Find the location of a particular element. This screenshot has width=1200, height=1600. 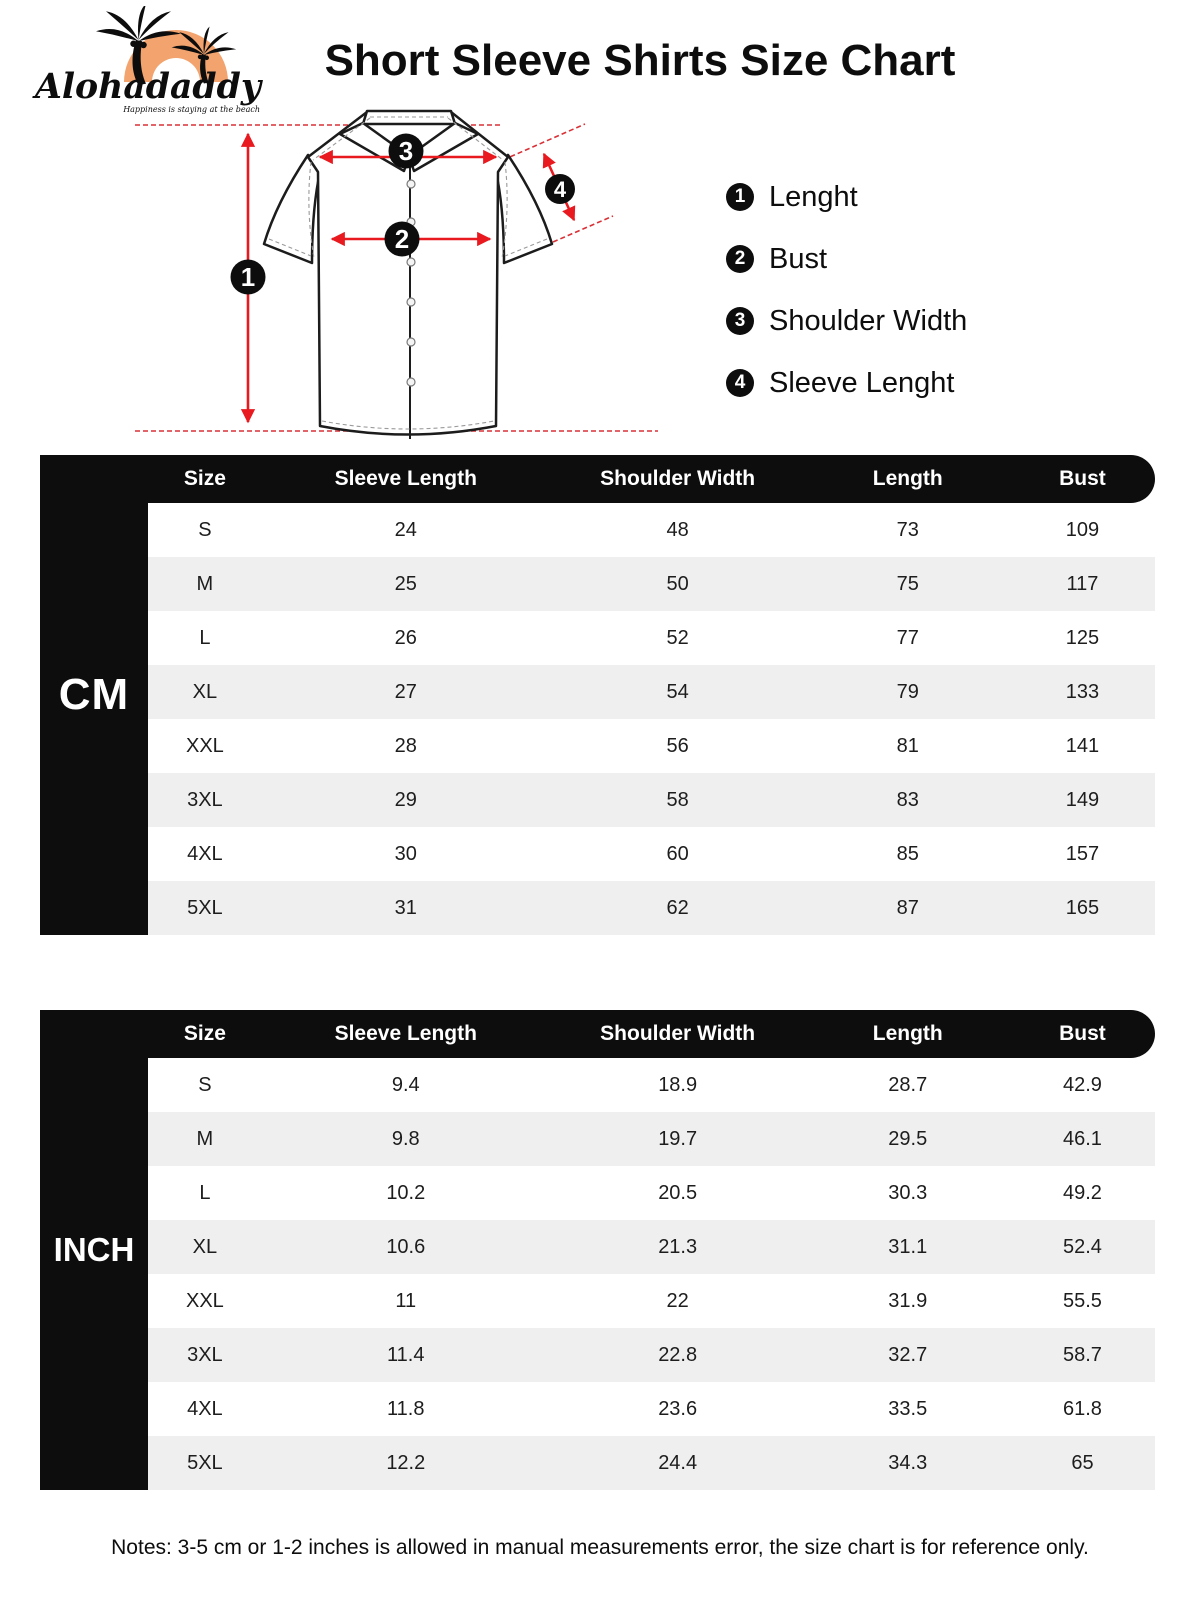

marker-3: 3 is located at coordinates (406, 151).